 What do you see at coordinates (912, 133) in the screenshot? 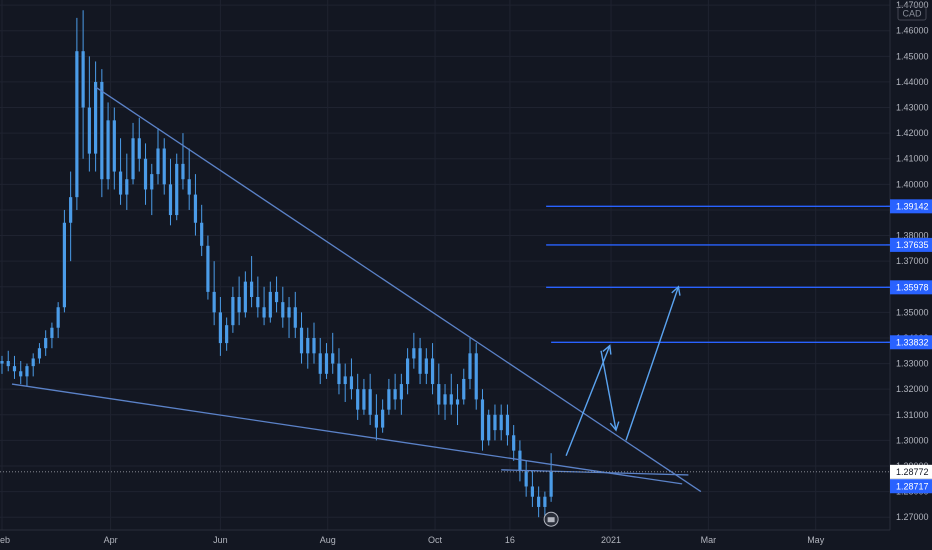
I see `y-tick-label: 1.42000` at bounding box center [912, 133].